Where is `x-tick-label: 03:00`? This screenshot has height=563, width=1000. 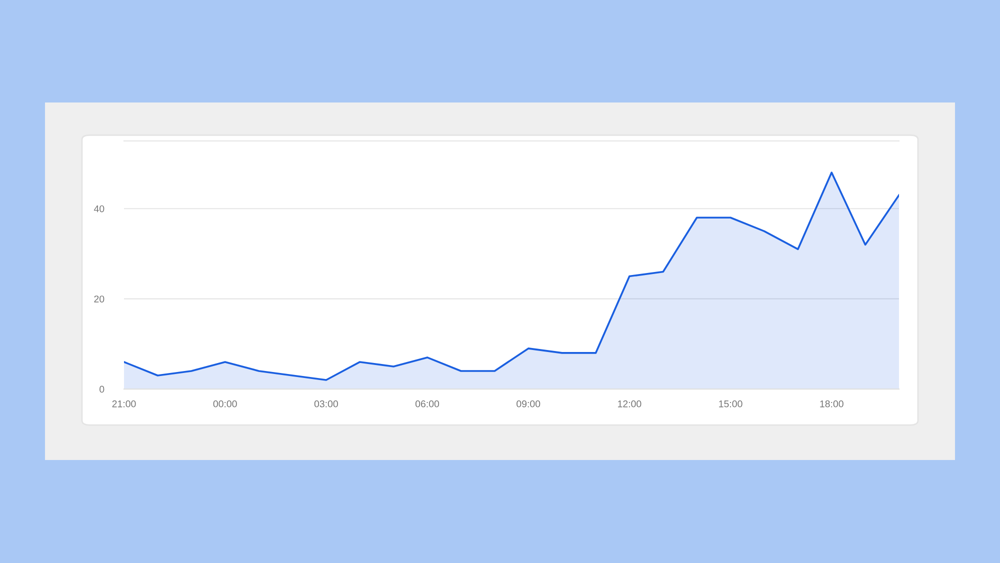 x-tick-label: 03:00 is located at coordinates (326, 404).